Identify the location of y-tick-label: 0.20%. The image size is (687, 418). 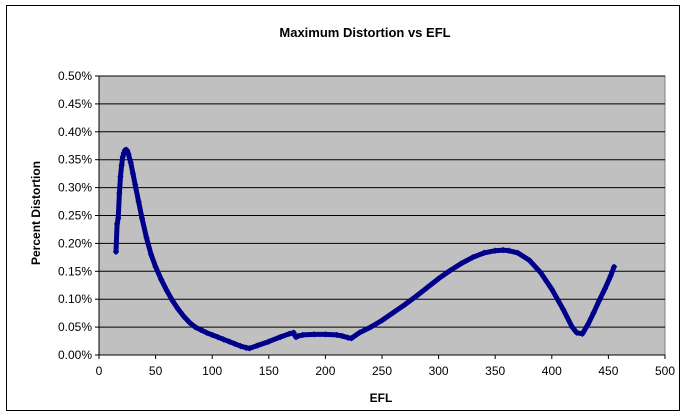
(75, 243).